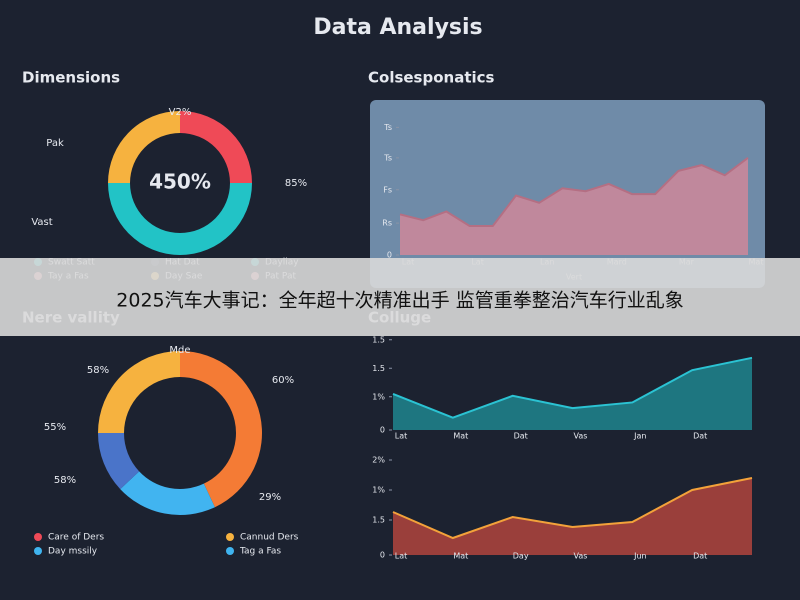 This screenshot has width=800, height=600. I want to click on chart-title: Colsesponatics, so click(431, 78).